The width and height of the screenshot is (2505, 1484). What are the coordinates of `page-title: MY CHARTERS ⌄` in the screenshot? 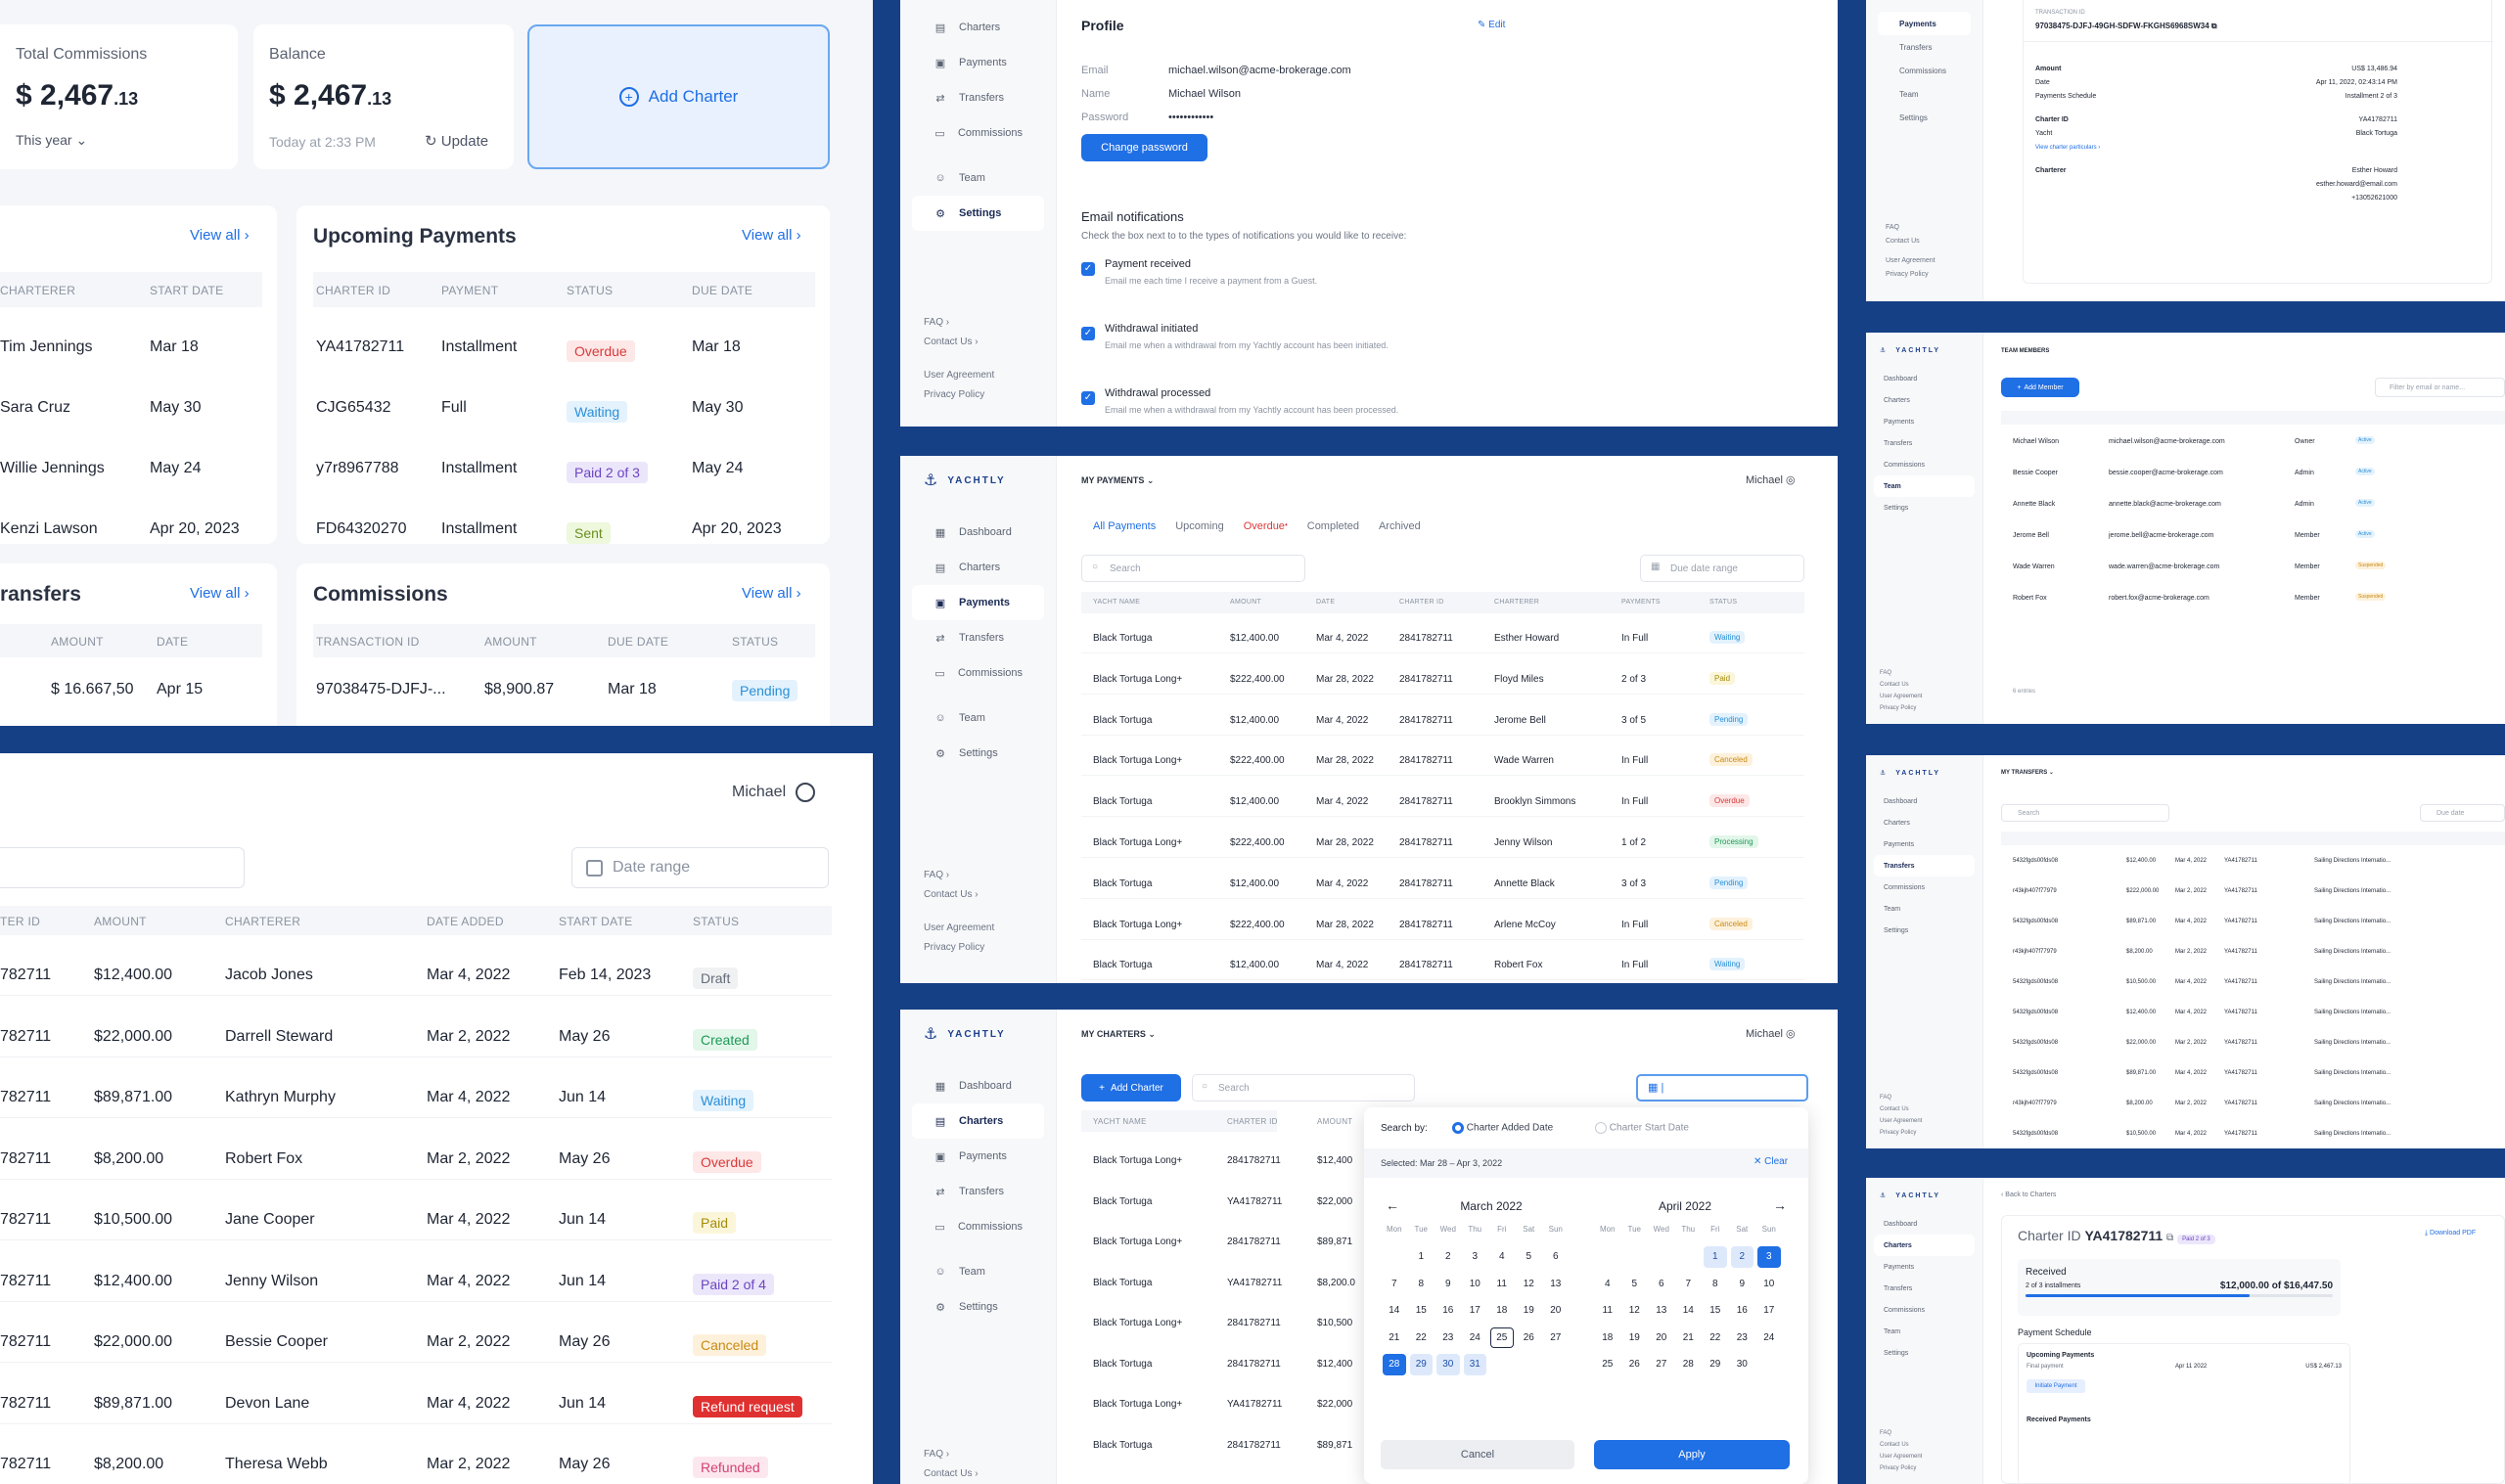 It's located at (1118, 1034).